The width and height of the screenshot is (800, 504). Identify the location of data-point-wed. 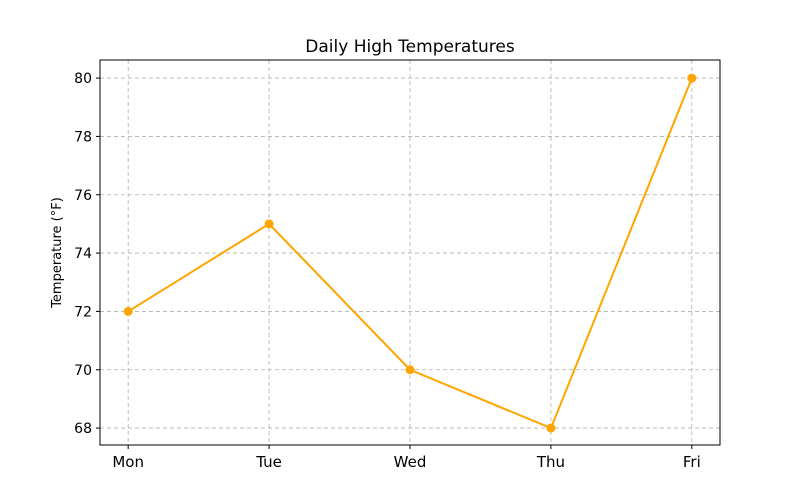
(410, 370).